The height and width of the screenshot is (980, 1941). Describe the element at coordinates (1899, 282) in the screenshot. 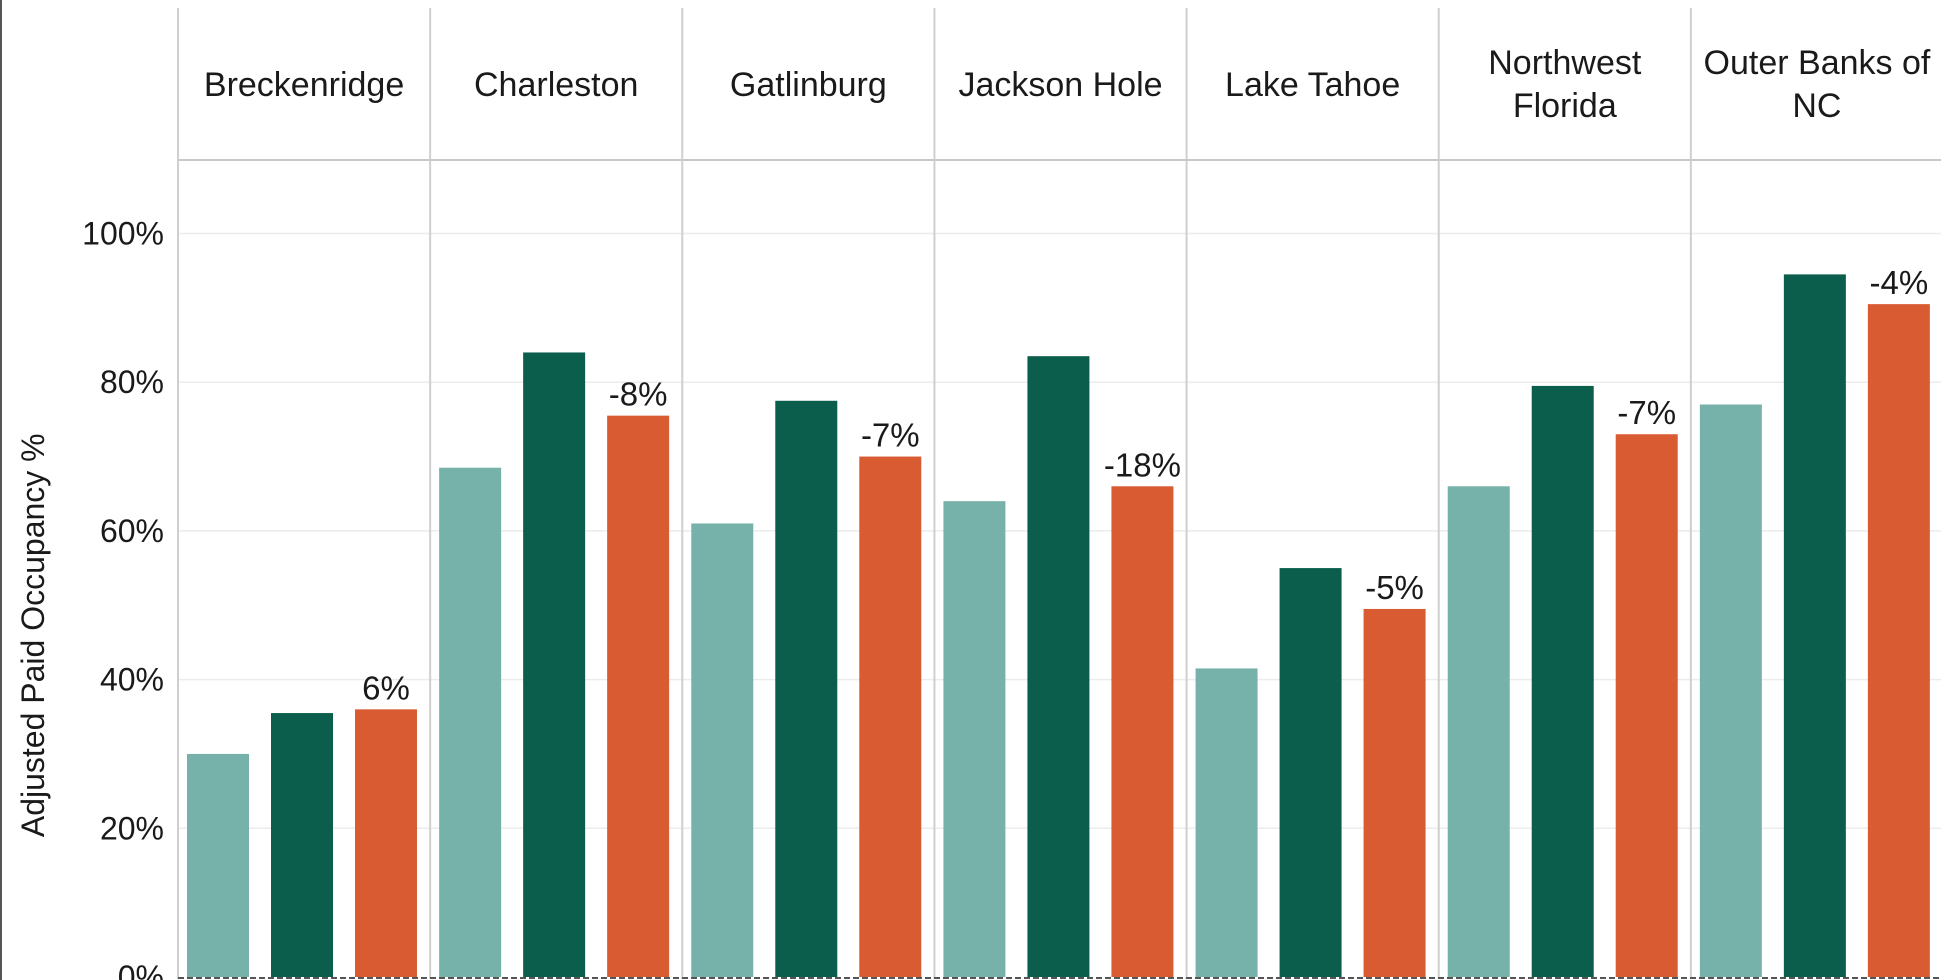

I see `change-data-label: -4%` at that location.